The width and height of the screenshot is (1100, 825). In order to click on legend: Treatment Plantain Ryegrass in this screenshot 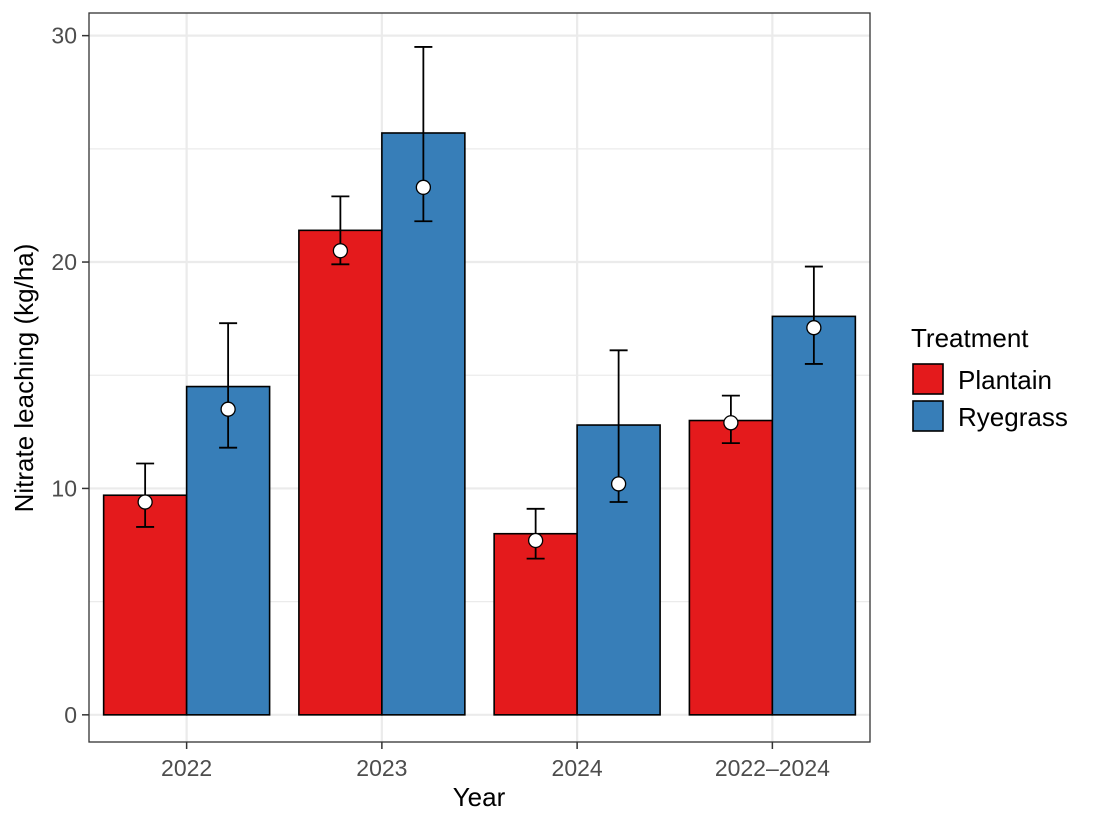, I will do `click(989, 377)`.